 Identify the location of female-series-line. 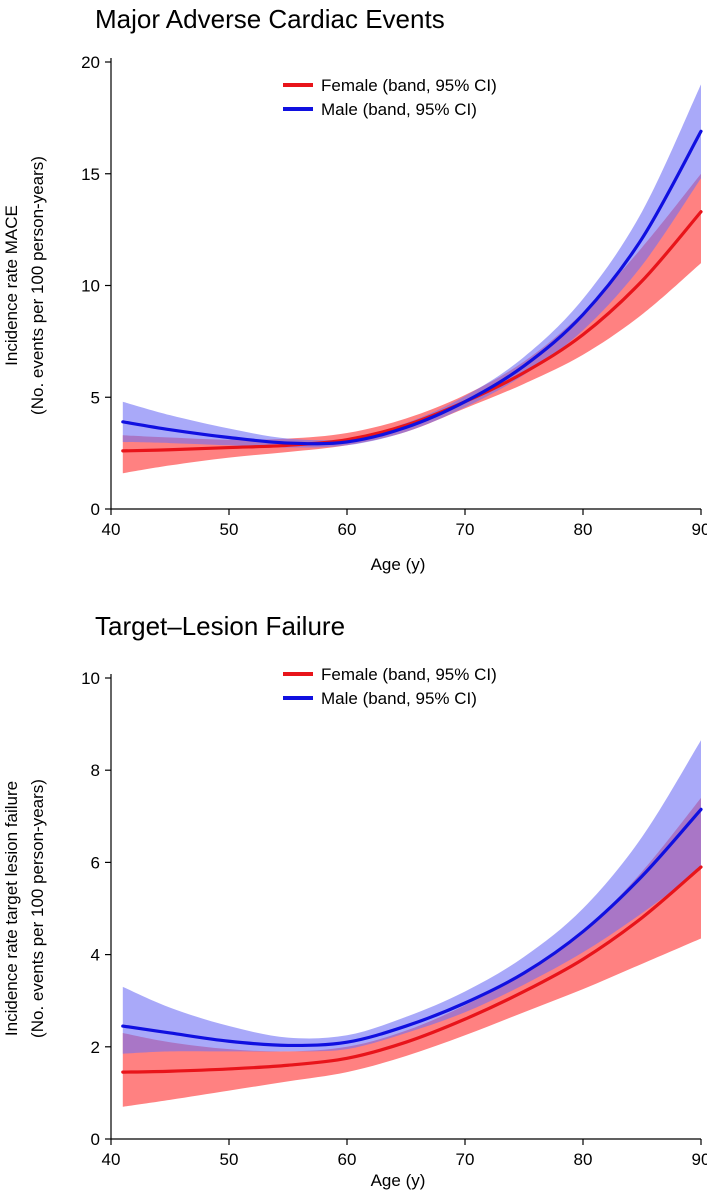
(412, 969).